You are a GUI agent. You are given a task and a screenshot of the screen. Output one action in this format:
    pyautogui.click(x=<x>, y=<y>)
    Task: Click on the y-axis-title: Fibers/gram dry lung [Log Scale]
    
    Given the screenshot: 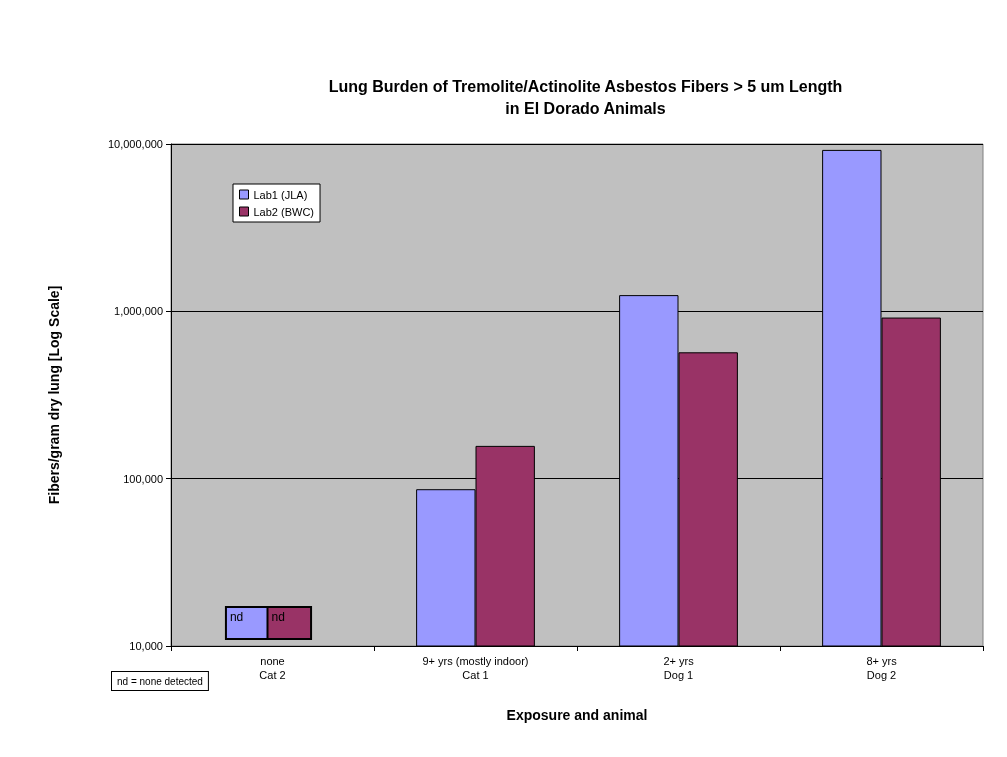 What is the action you would take?
    pyautogui.click(x=54, y=395)
    